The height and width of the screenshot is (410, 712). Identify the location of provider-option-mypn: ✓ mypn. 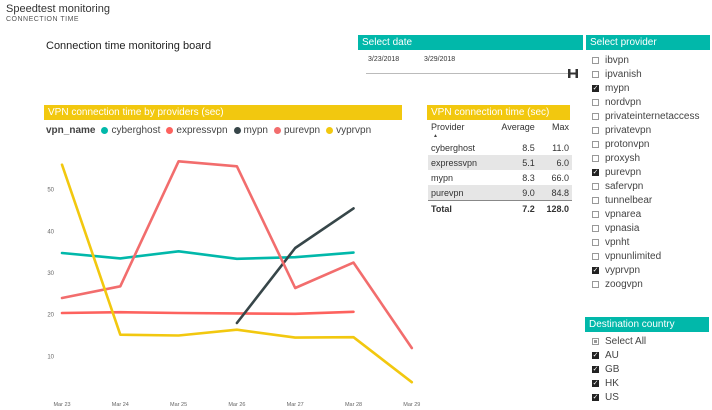
(651, 88).